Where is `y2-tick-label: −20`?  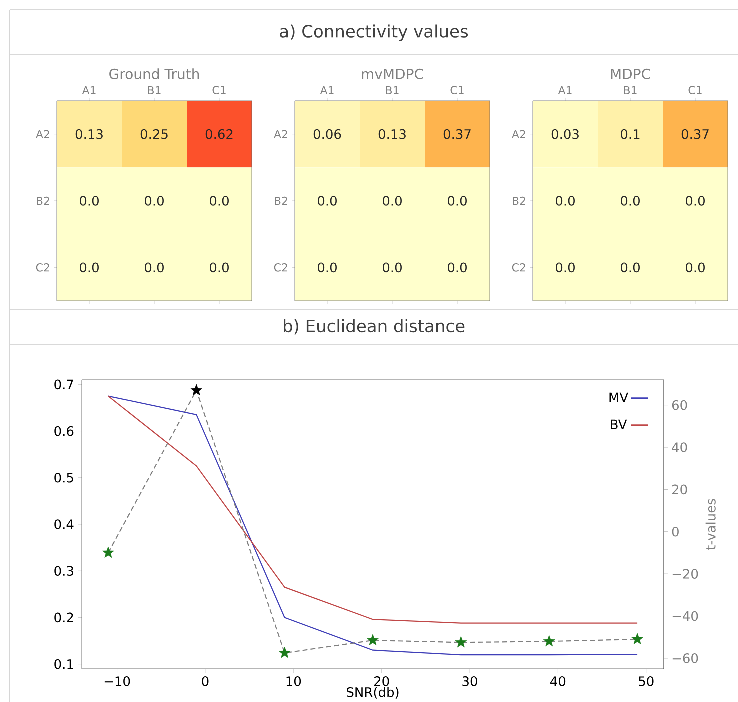
y2-tick-label: −20 is located at coordinates (685, 574).